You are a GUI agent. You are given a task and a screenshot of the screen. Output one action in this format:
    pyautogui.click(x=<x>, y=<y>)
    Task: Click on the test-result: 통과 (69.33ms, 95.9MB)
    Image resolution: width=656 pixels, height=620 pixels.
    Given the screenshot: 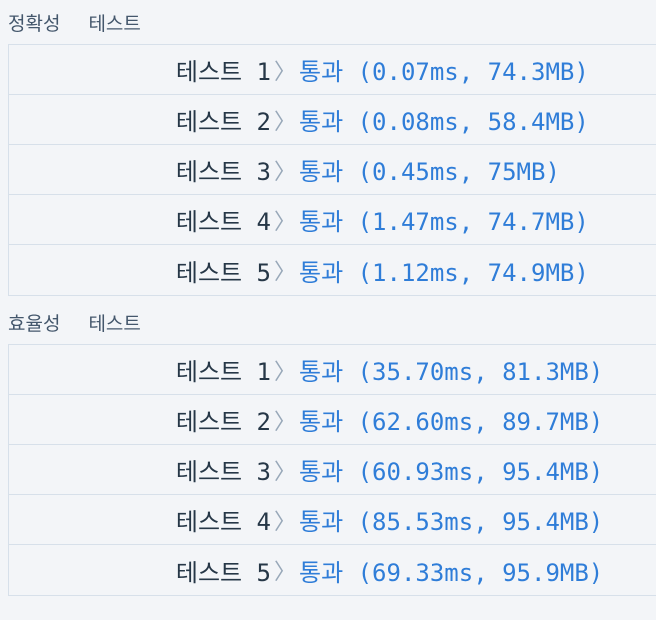 What is the action you would take?
    pyautogui.click(x=451, y=572)
    